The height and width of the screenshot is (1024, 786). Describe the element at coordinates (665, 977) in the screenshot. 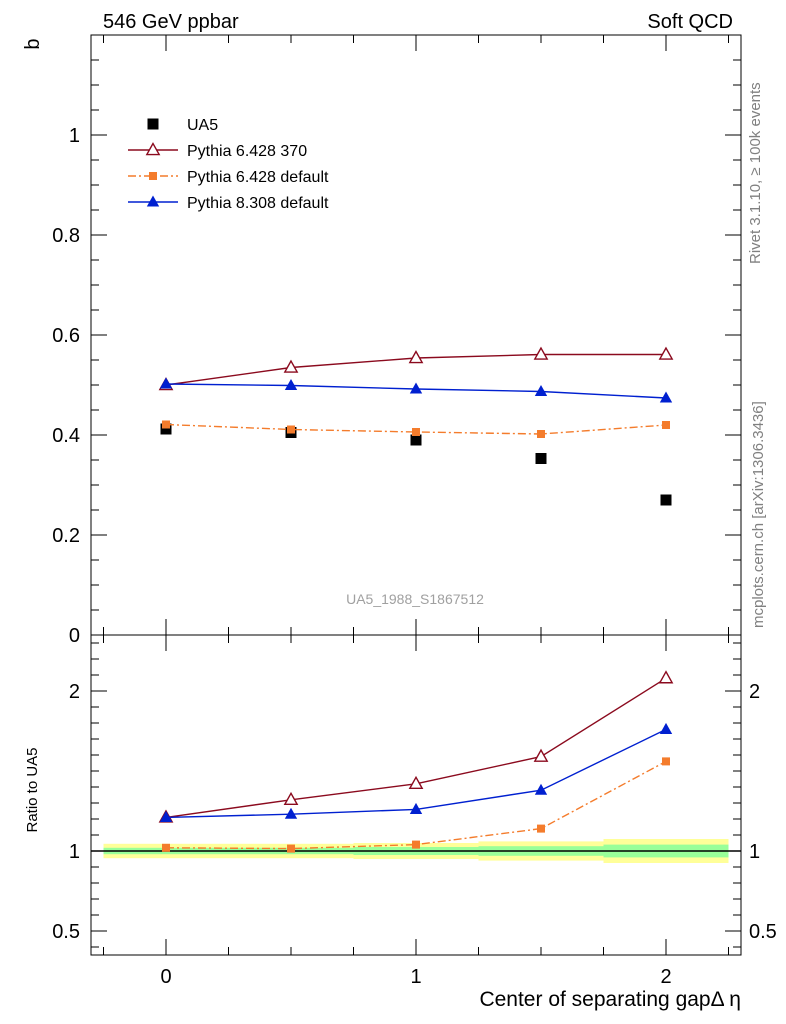

I see `x-tick-label: 2` at that location.